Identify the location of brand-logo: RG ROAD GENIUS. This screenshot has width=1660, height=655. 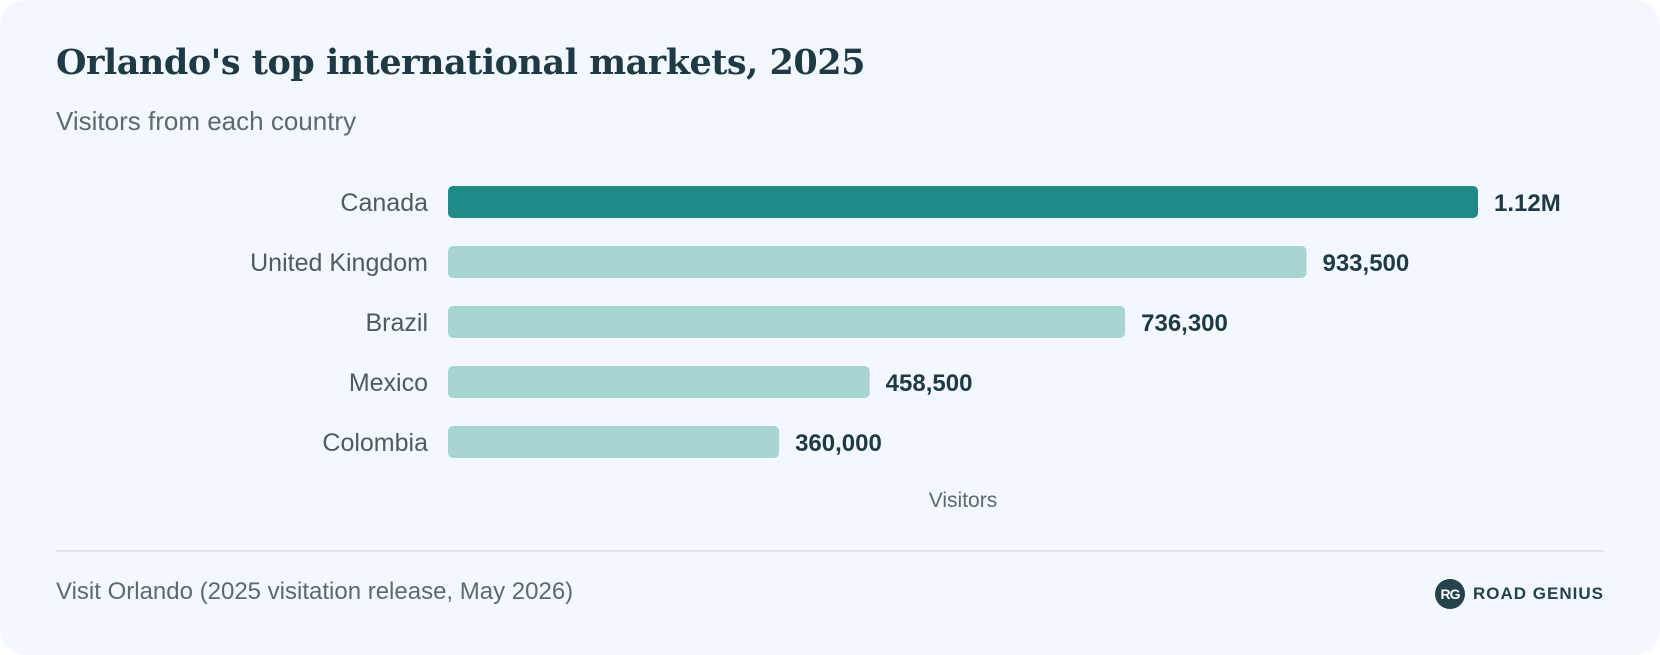
(1519, 594).